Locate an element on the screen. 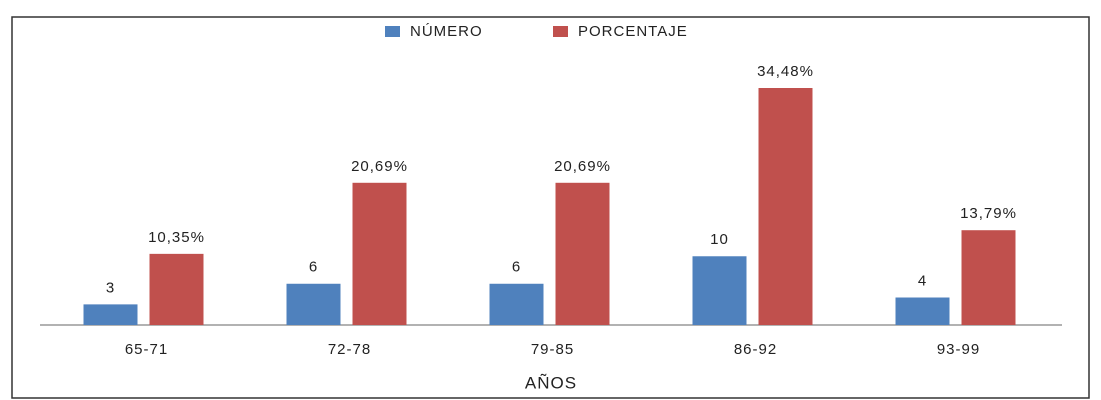 This screenshot has height=400, width=1101. x-axis-title: AÑOS is located at coordinates (551, 382).